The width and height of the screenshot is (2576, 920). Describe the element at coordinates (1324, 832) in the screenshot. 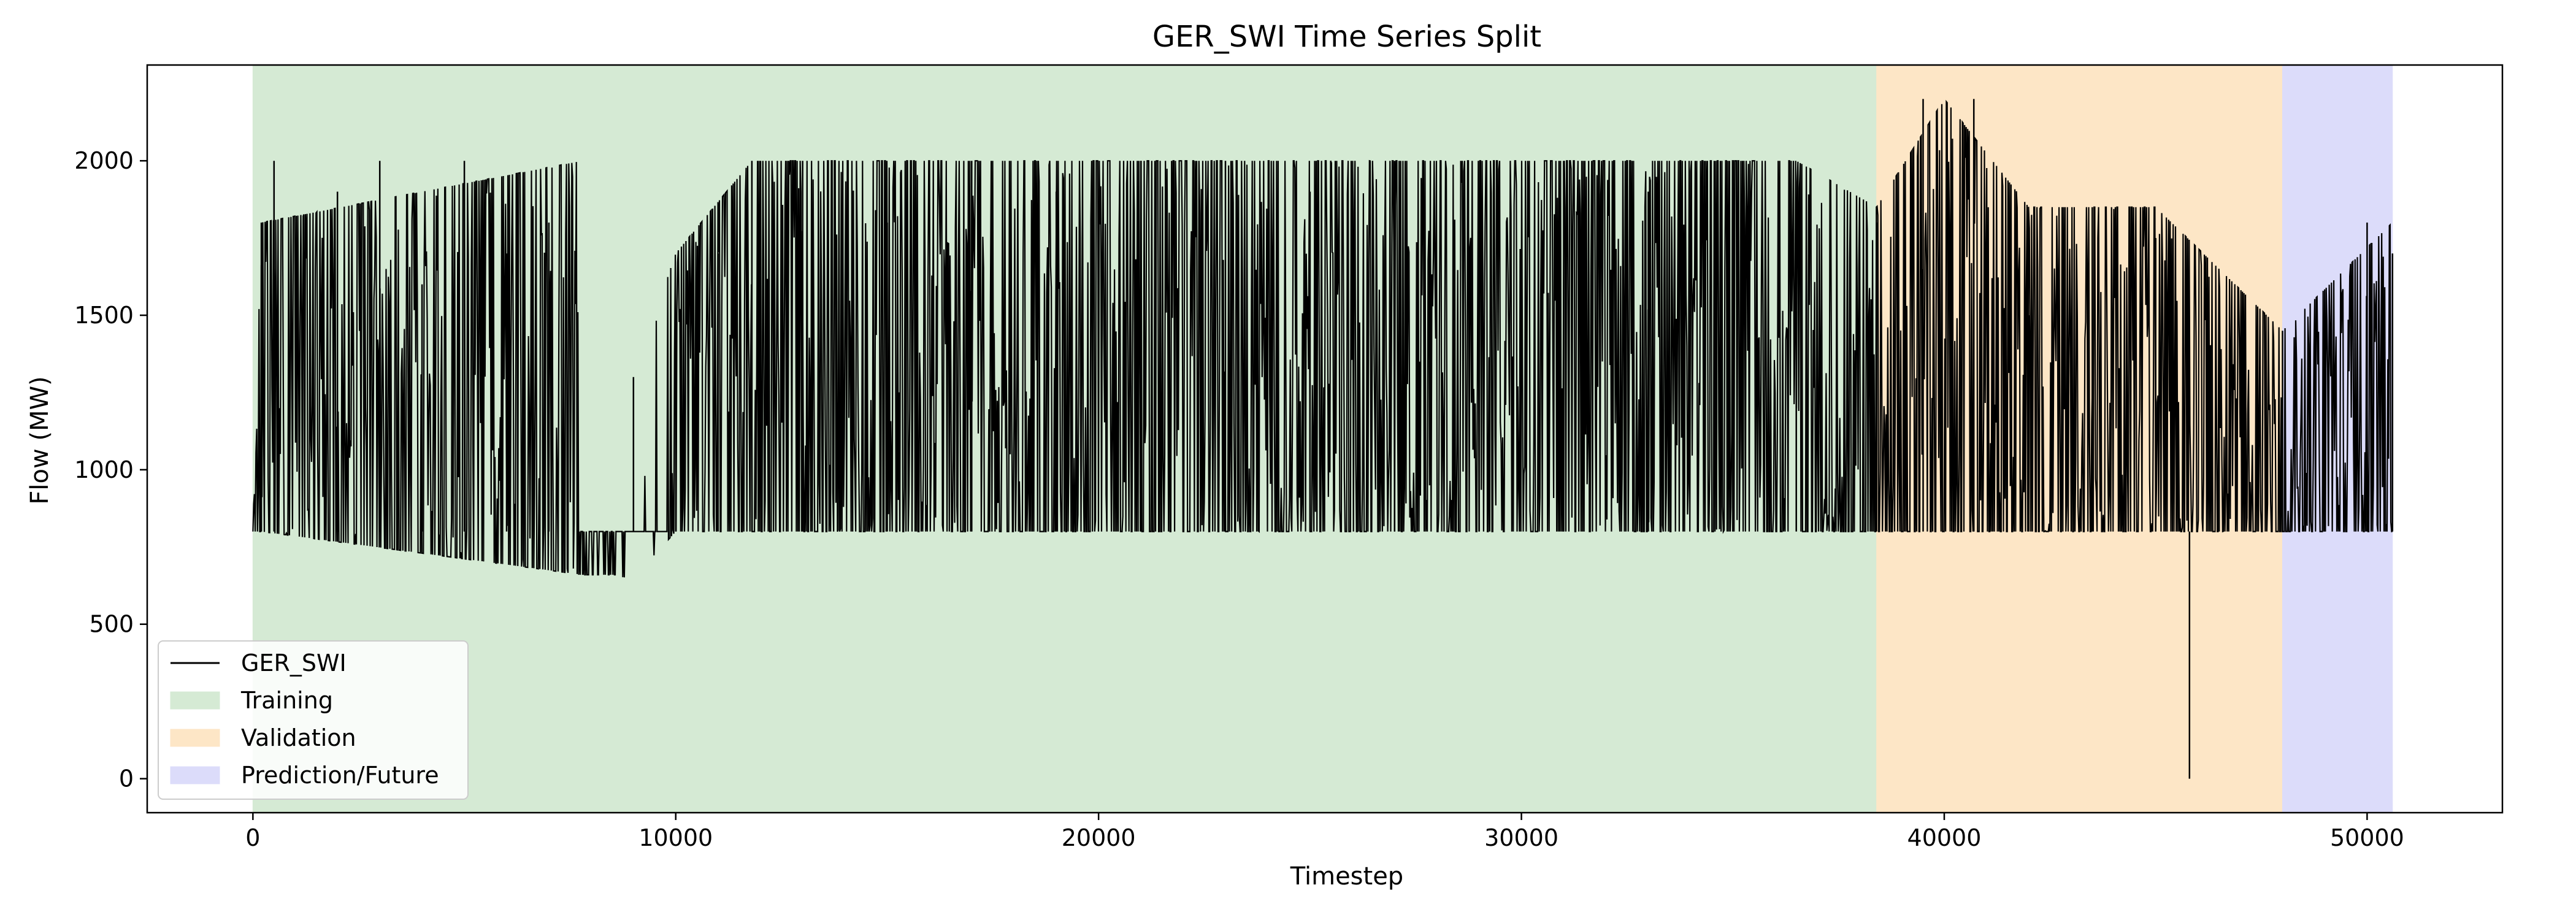

I see `x-axis-ticks: 0 10000 20000 30000 40000 50000` at that location.